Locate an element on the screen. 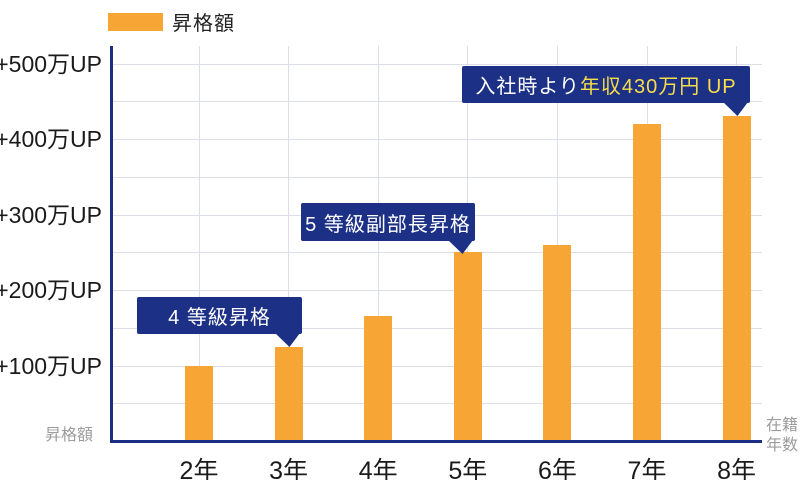  legend: 昇格額 is located at coordinates (171, 21).